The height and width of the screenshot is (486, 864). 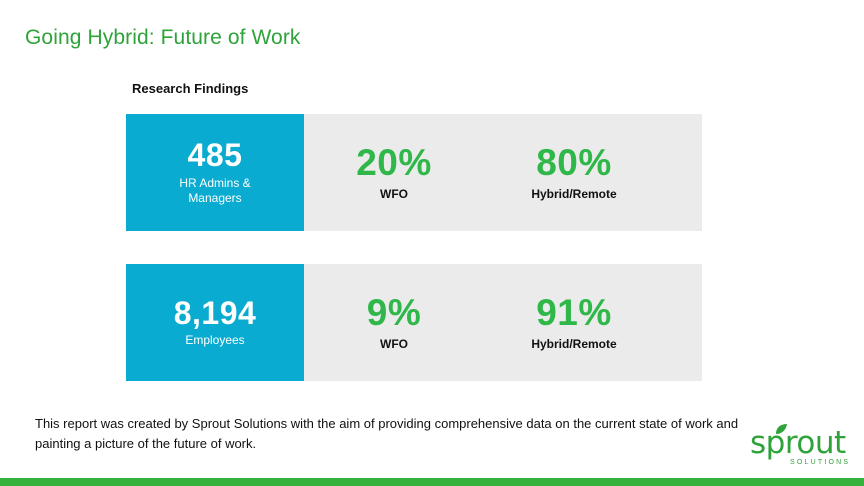 I want to click on sprout-logo: sprout SOLUTIONS, so click(x=804, y=447).